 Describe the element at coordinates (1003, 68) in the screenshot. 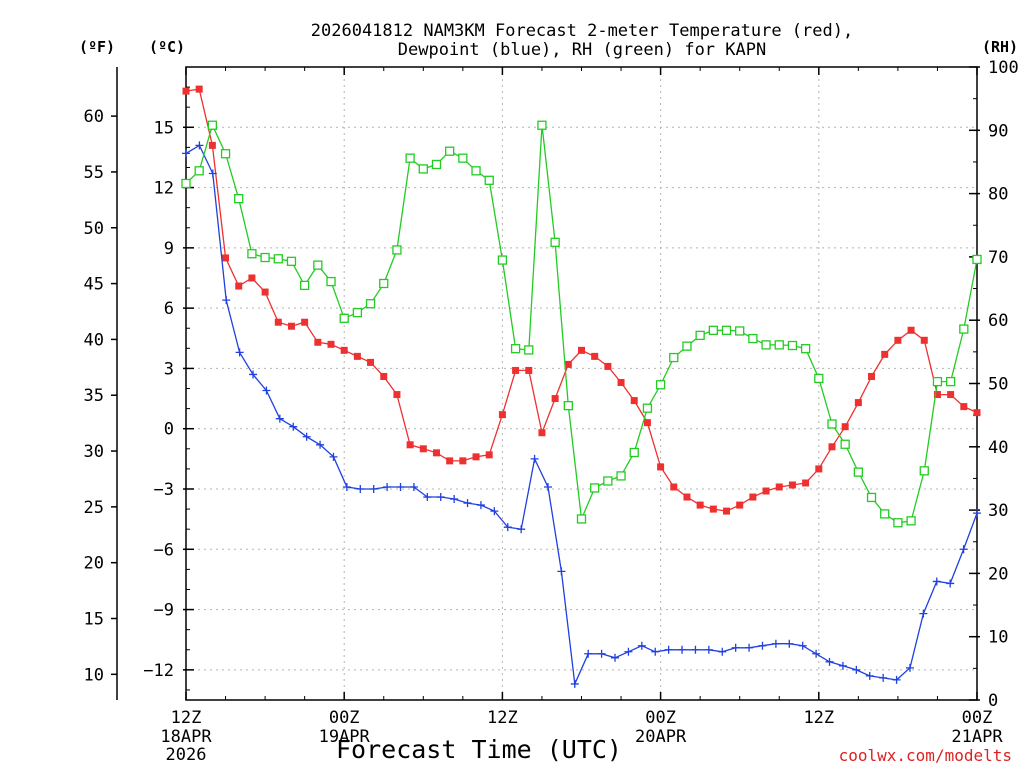

I see `rh-tick-label: 100` at that location.